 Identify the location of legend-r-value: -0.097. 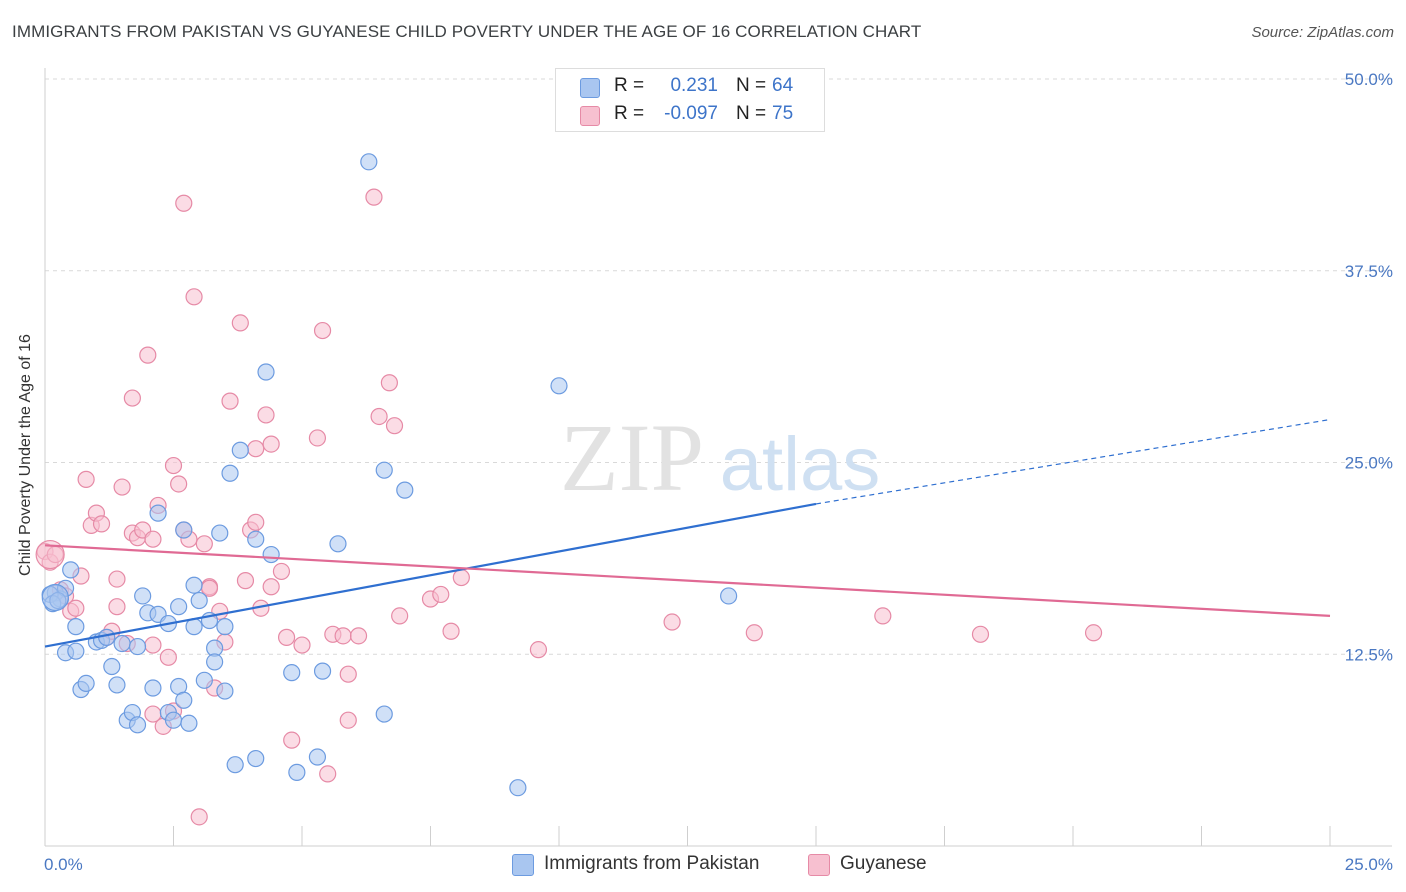
(691, 113).